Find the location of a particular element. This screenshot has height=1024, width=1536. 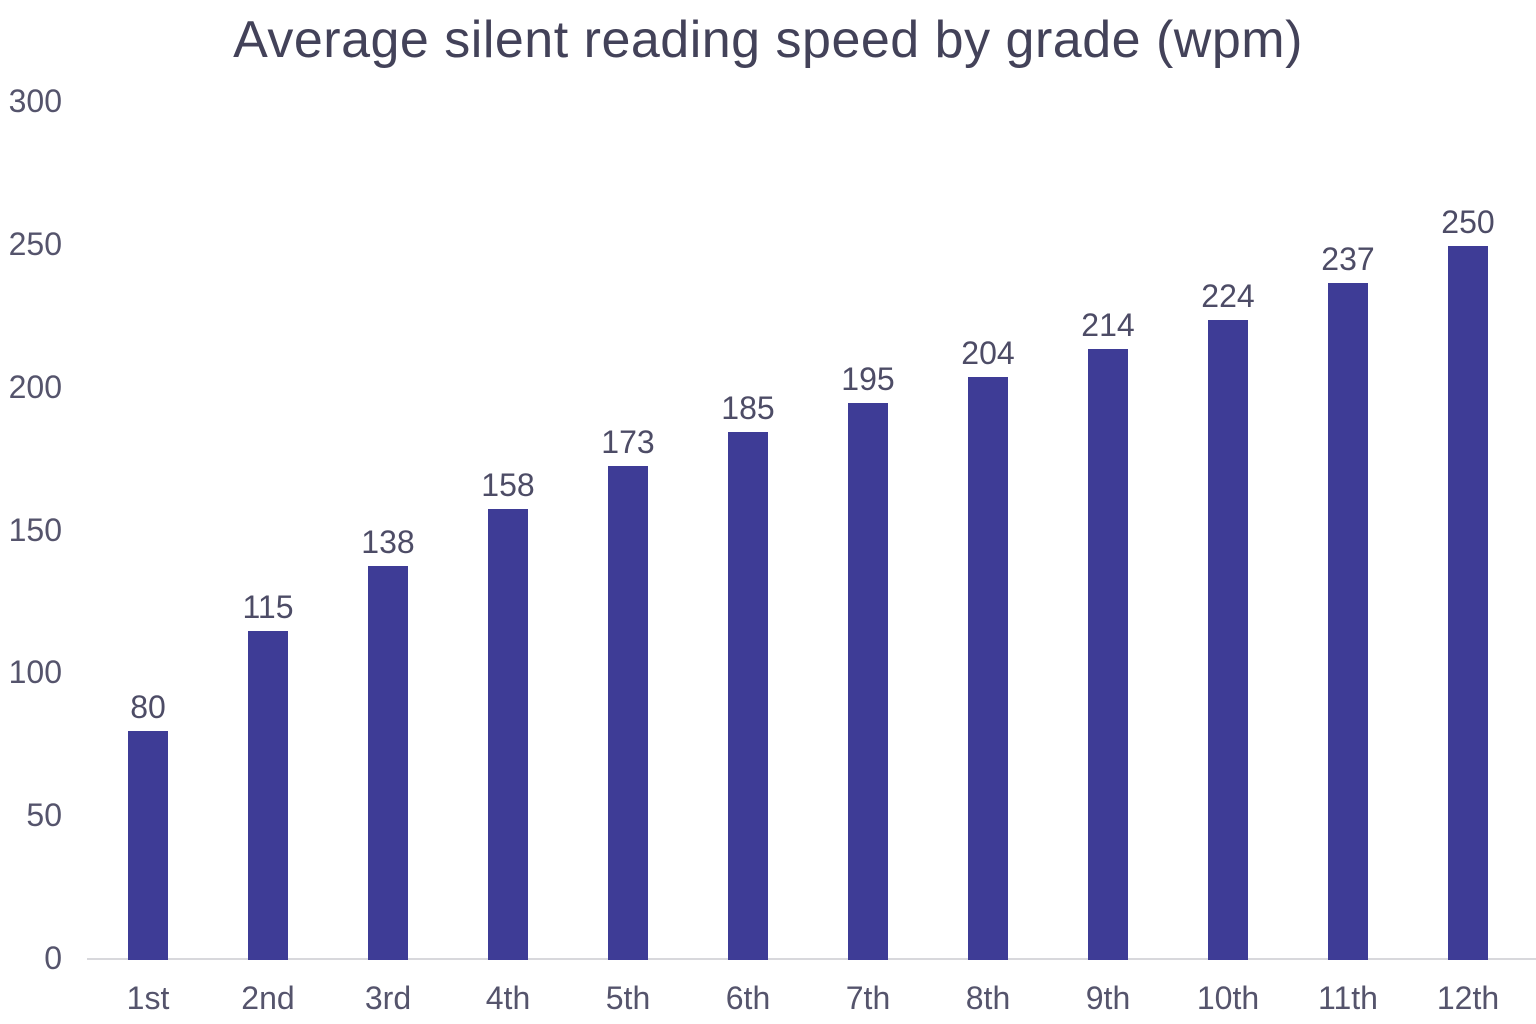

y-axis-tick-label: 100 is located at coordinates (35, 672).